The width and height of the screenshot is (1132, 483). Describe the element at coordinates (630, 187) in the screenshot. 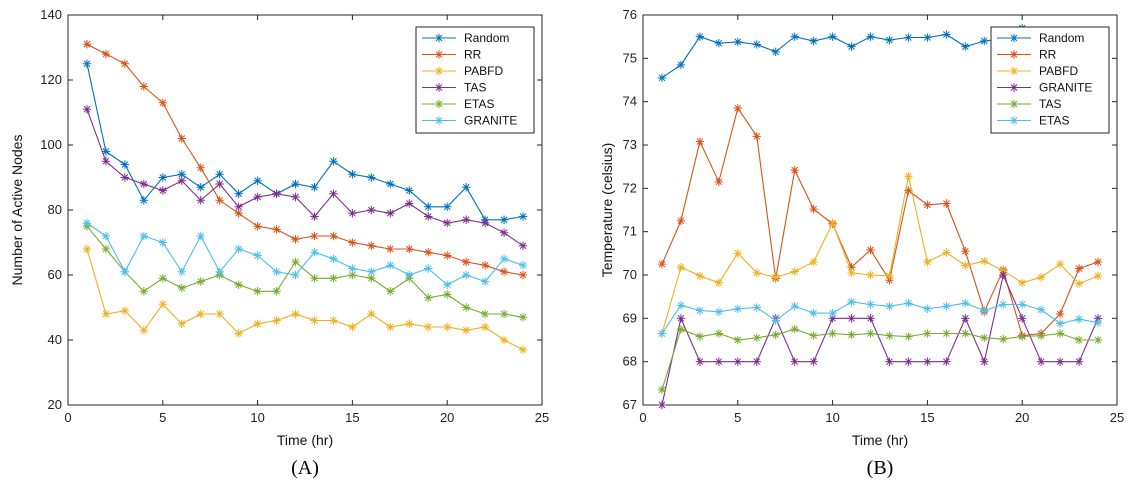

I see `chart-b-y-tick-label: 72` at that location.